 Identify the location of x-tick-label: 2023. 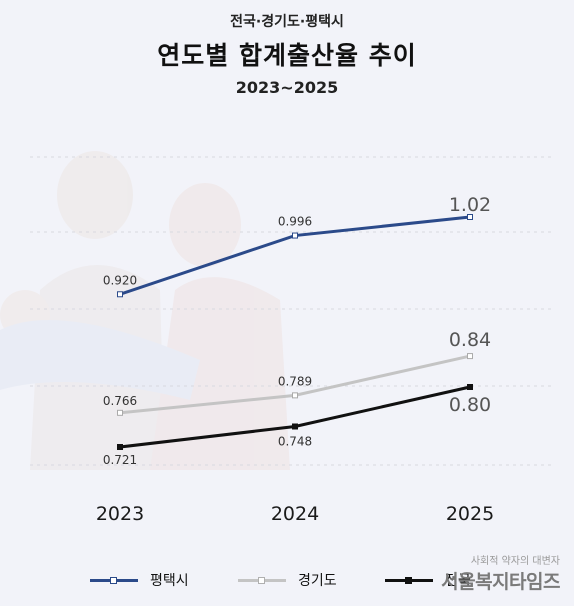
(120, 514).